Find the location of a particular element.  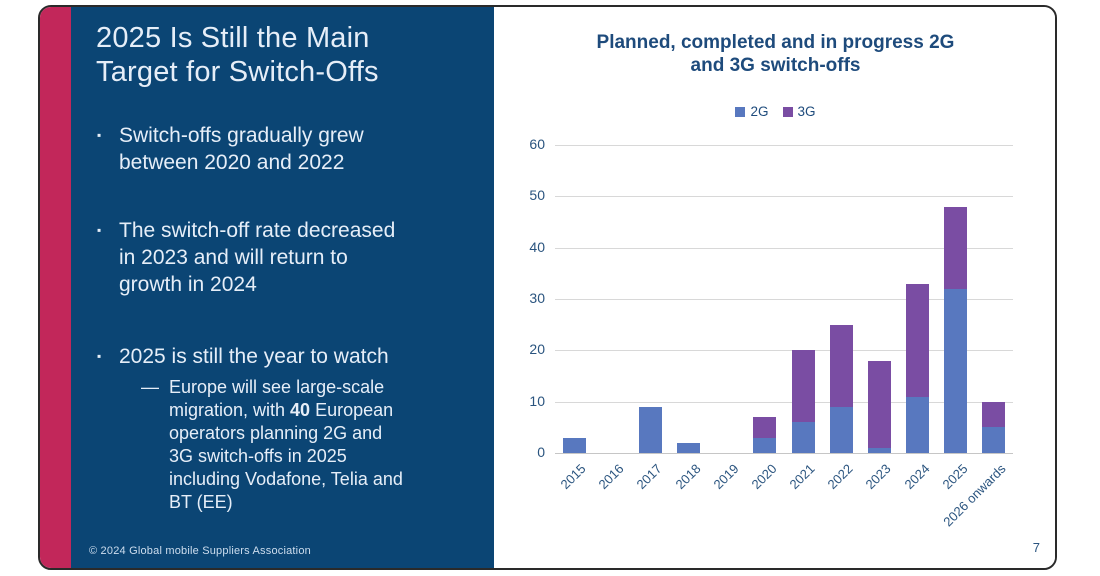

y-axis-tick-label: 10 is located at coordinates (537, 400).